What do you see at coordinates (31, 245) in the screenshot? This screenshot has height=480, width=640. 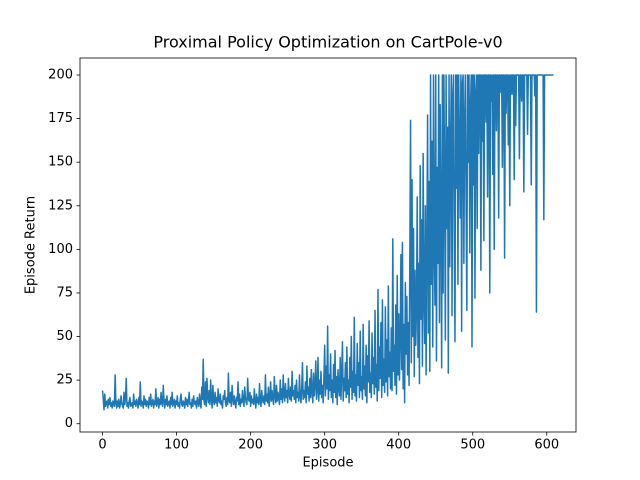 I see `y-axis-label: Episode Return` at bounding box center [31, 245].